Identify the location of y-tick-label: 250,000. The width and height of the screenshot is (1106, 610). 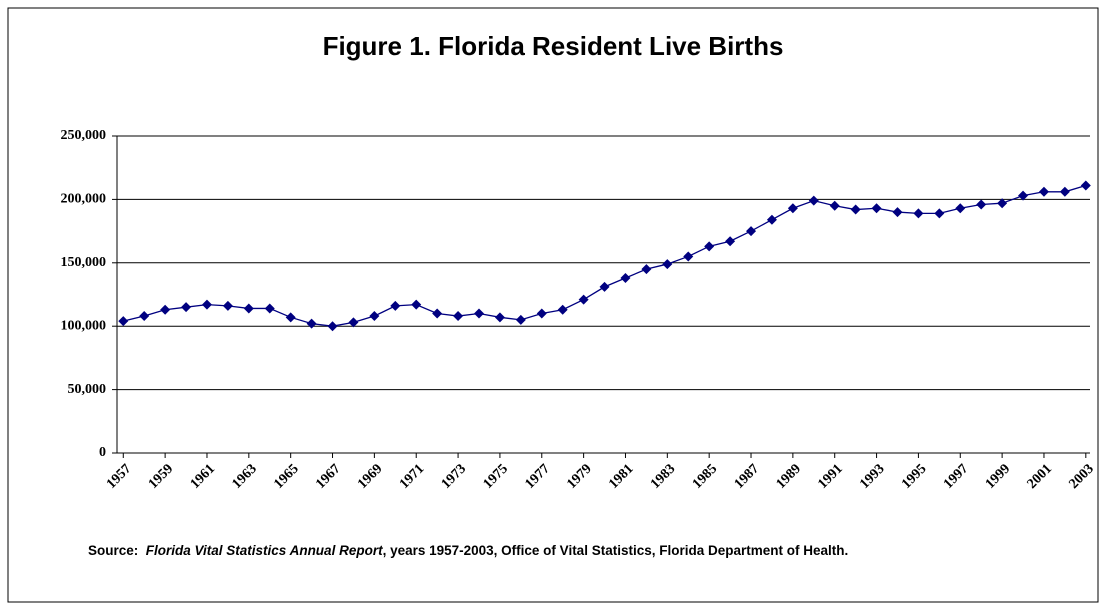
(84, 135).